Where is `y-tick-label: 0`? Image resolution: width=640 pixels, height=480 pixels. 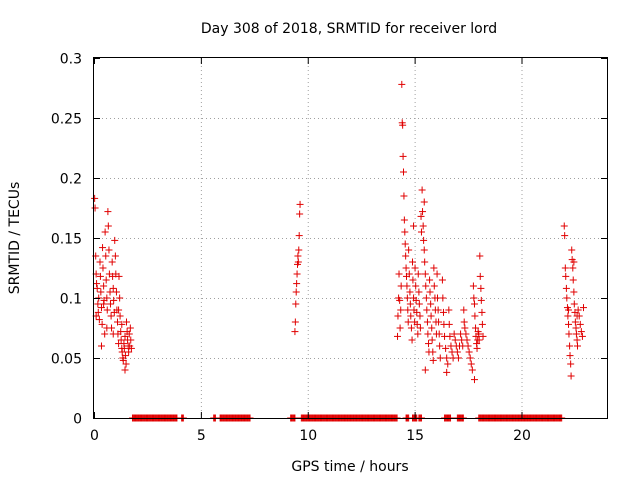 y-tick-label: 0 is located at coordinates (77, 420).